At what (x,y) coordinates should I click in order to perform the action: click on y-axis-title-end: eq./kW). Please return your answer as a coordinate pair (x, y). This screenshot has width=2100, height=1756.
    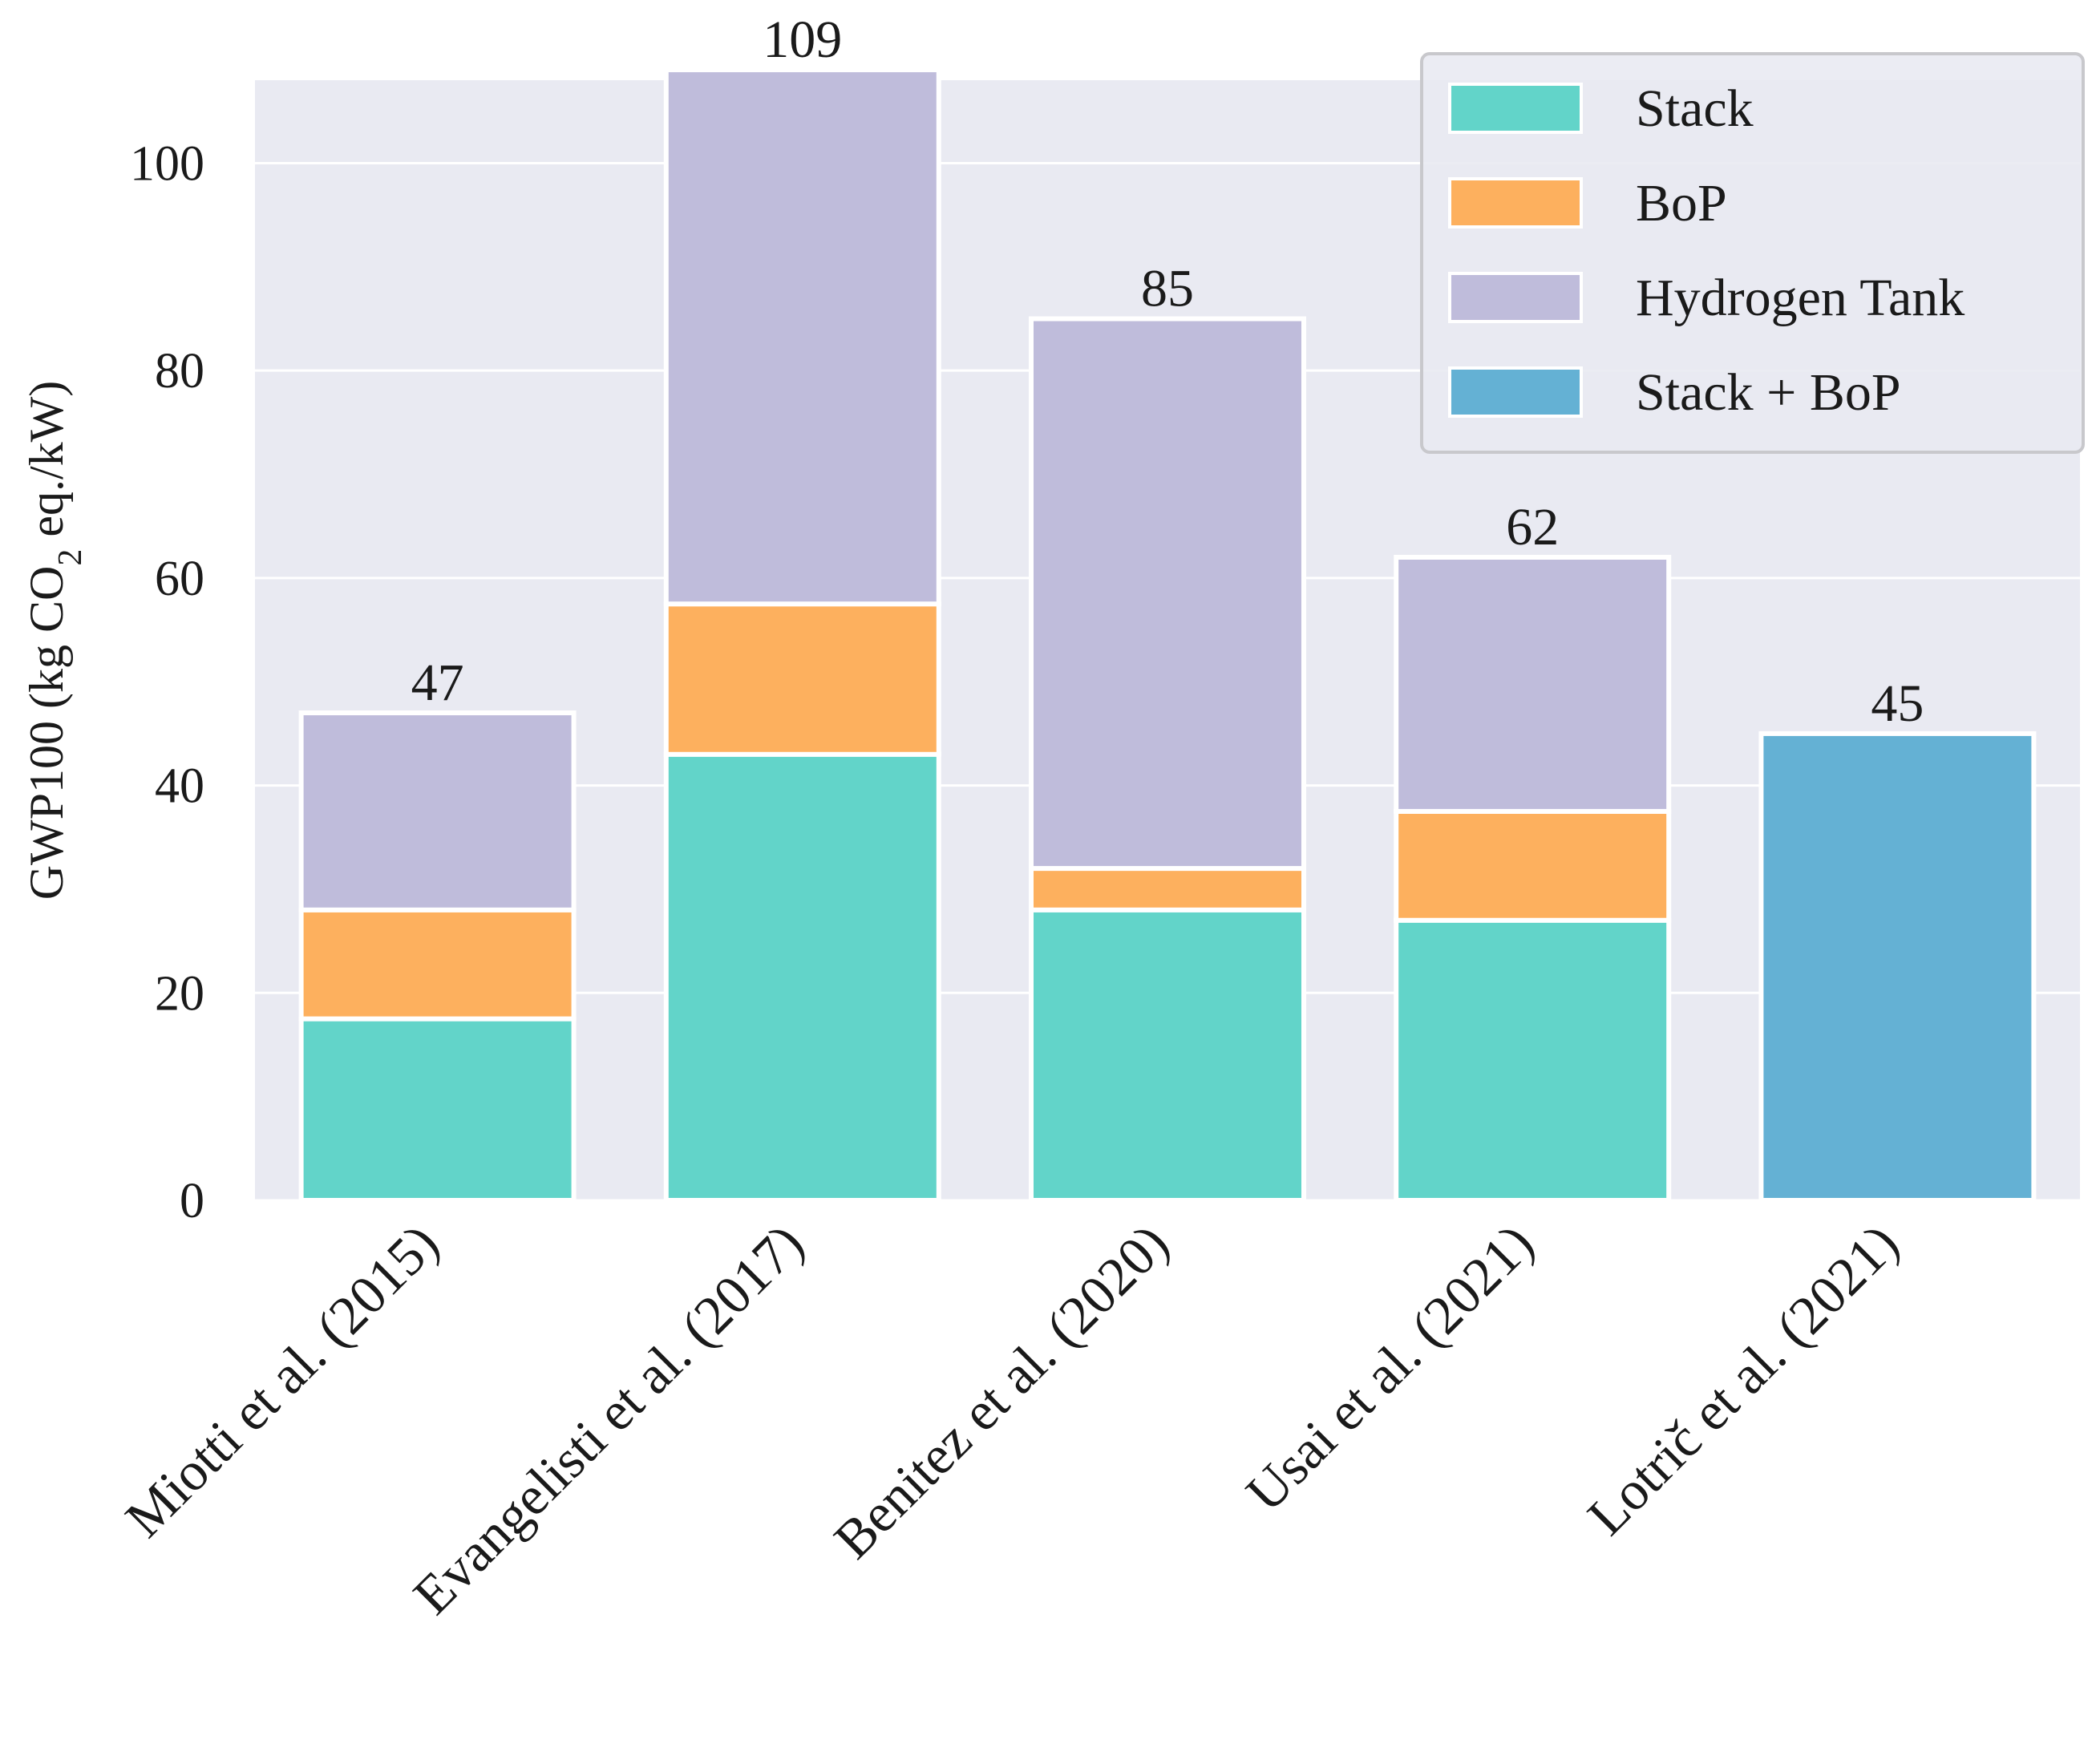
    Looking at the image, I should click on (46, 465).